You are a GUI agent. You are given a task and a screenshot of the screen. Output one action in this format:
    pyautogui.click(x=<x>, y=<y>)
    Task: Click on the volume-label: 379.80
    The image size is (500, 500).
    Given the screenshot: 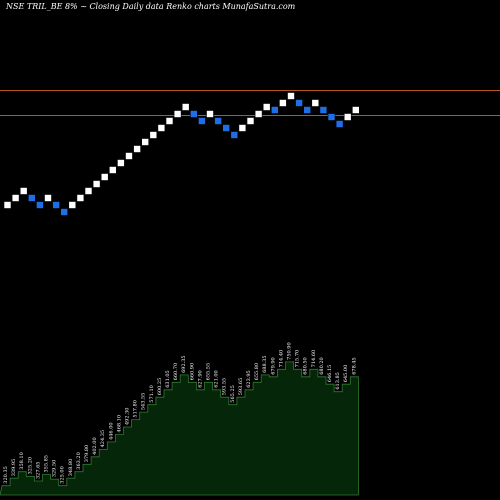 What is the action you would take?
    pyautogui.click(x=87, y=454)
    